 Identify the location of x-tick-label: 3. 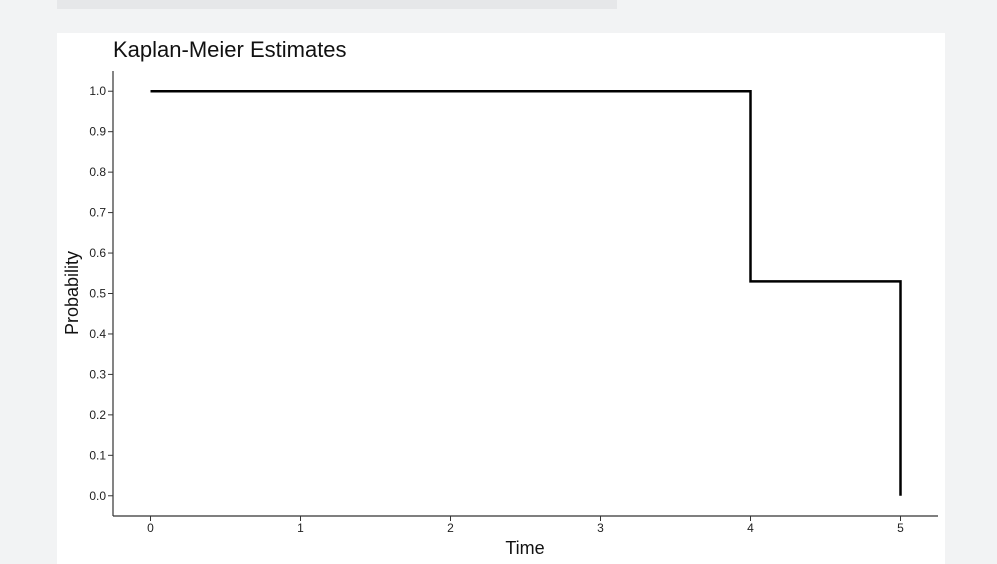
(600, 528).